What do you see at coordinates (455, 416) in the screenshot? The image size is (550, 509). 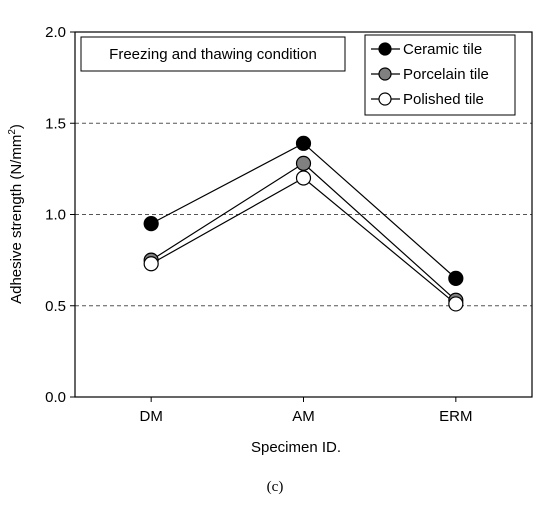 I see `x-tick-label: ERM` at bounding box center [455, 416].